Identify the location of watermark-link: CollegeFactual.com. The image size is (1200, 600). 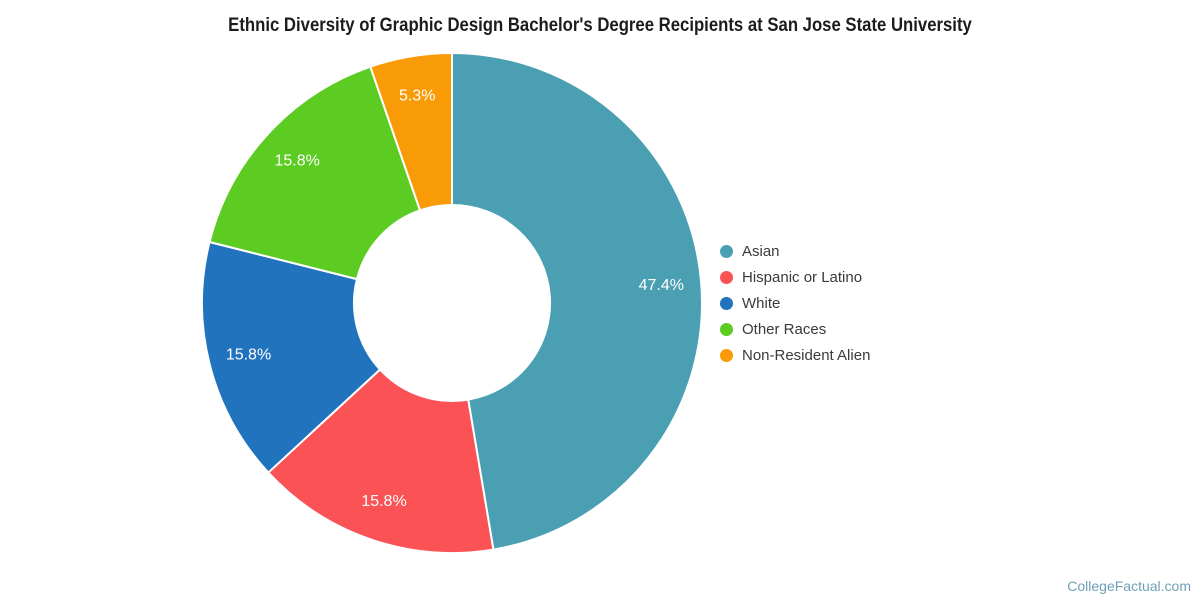
(1129, 586).